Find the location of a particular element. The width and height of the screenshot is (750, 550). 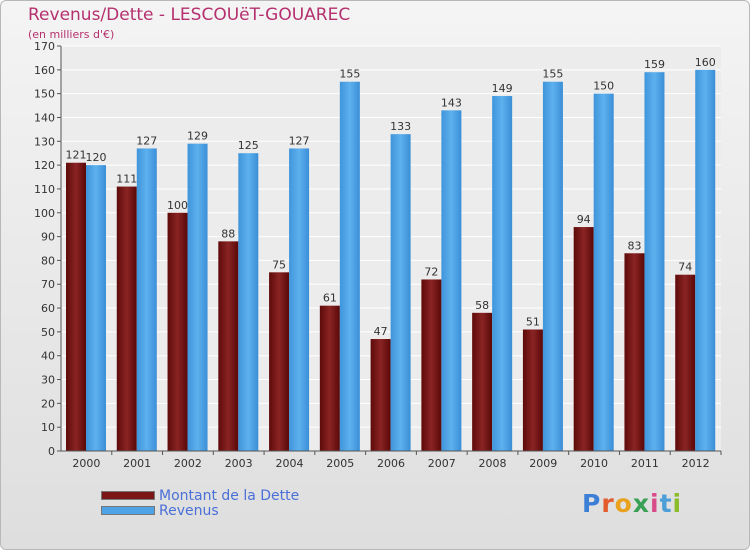

x-tick-label: 2001 is located at coordinates (137, 463).